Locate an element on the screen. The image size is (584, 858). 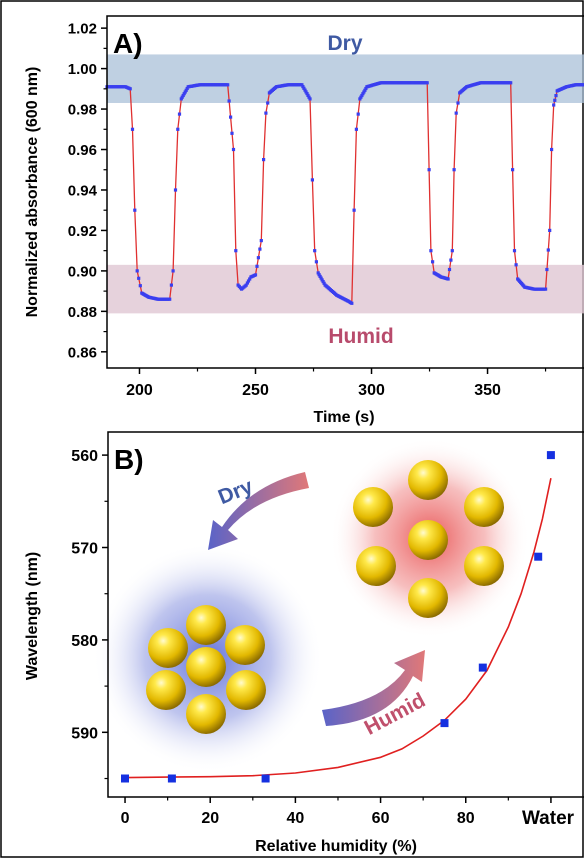
dry-arrow is located at coordinates (258, 511).